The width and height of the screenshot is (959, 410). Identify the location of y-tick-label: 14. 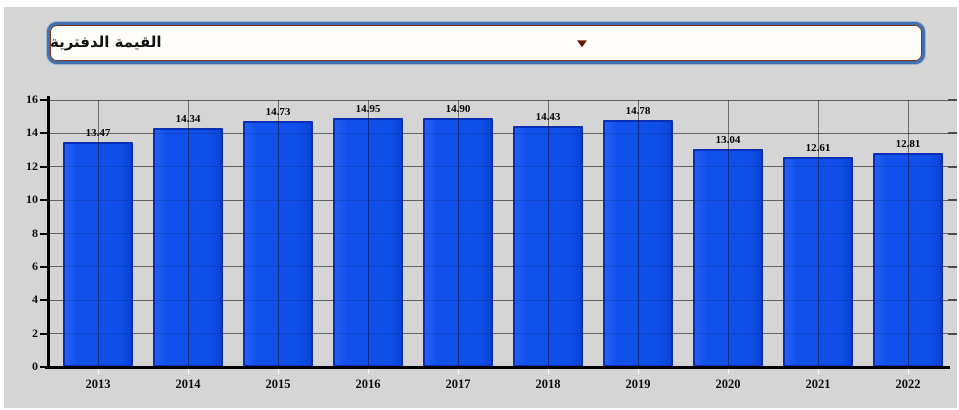
(32, 132).